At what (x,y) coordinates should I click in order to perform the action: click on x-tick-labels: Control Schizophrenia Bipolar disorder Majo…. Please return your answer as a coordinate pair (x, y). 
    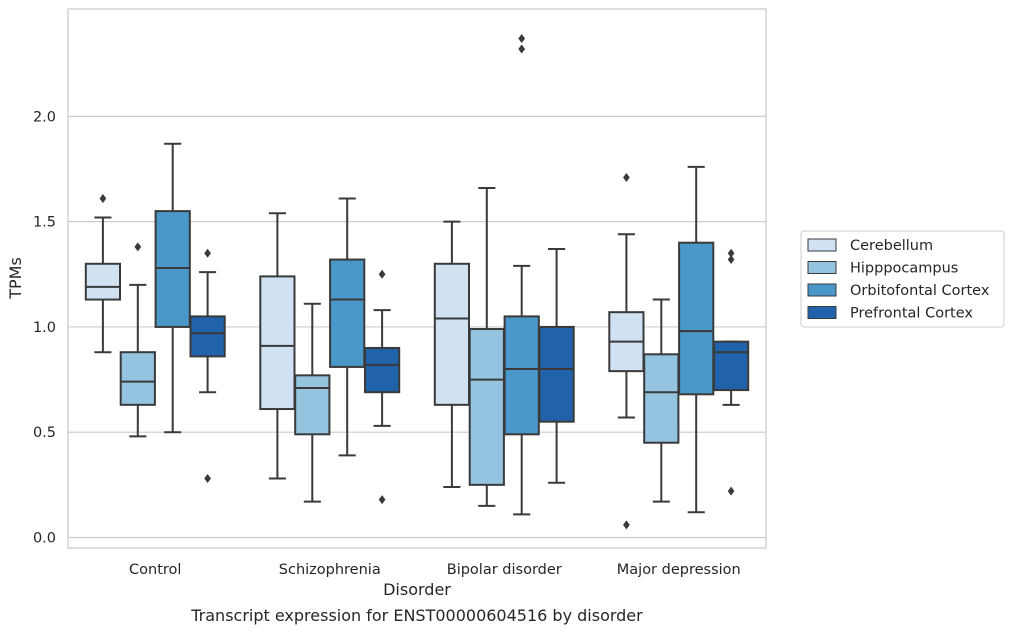
    Looking at the image, I should click on (435, 570).